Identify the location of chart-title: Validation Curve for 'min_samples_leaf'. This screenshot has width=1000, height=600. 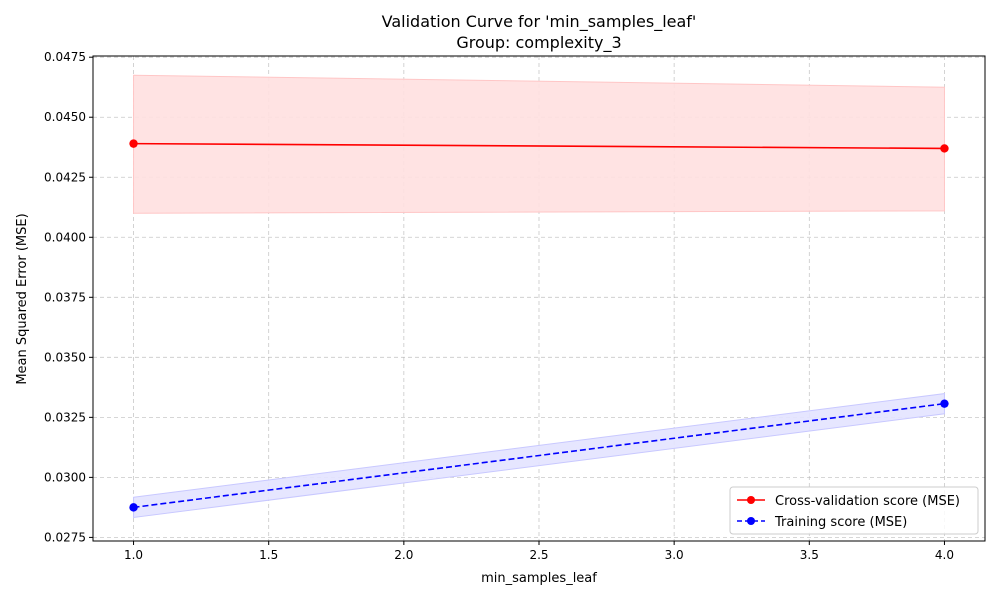
(539, 22).